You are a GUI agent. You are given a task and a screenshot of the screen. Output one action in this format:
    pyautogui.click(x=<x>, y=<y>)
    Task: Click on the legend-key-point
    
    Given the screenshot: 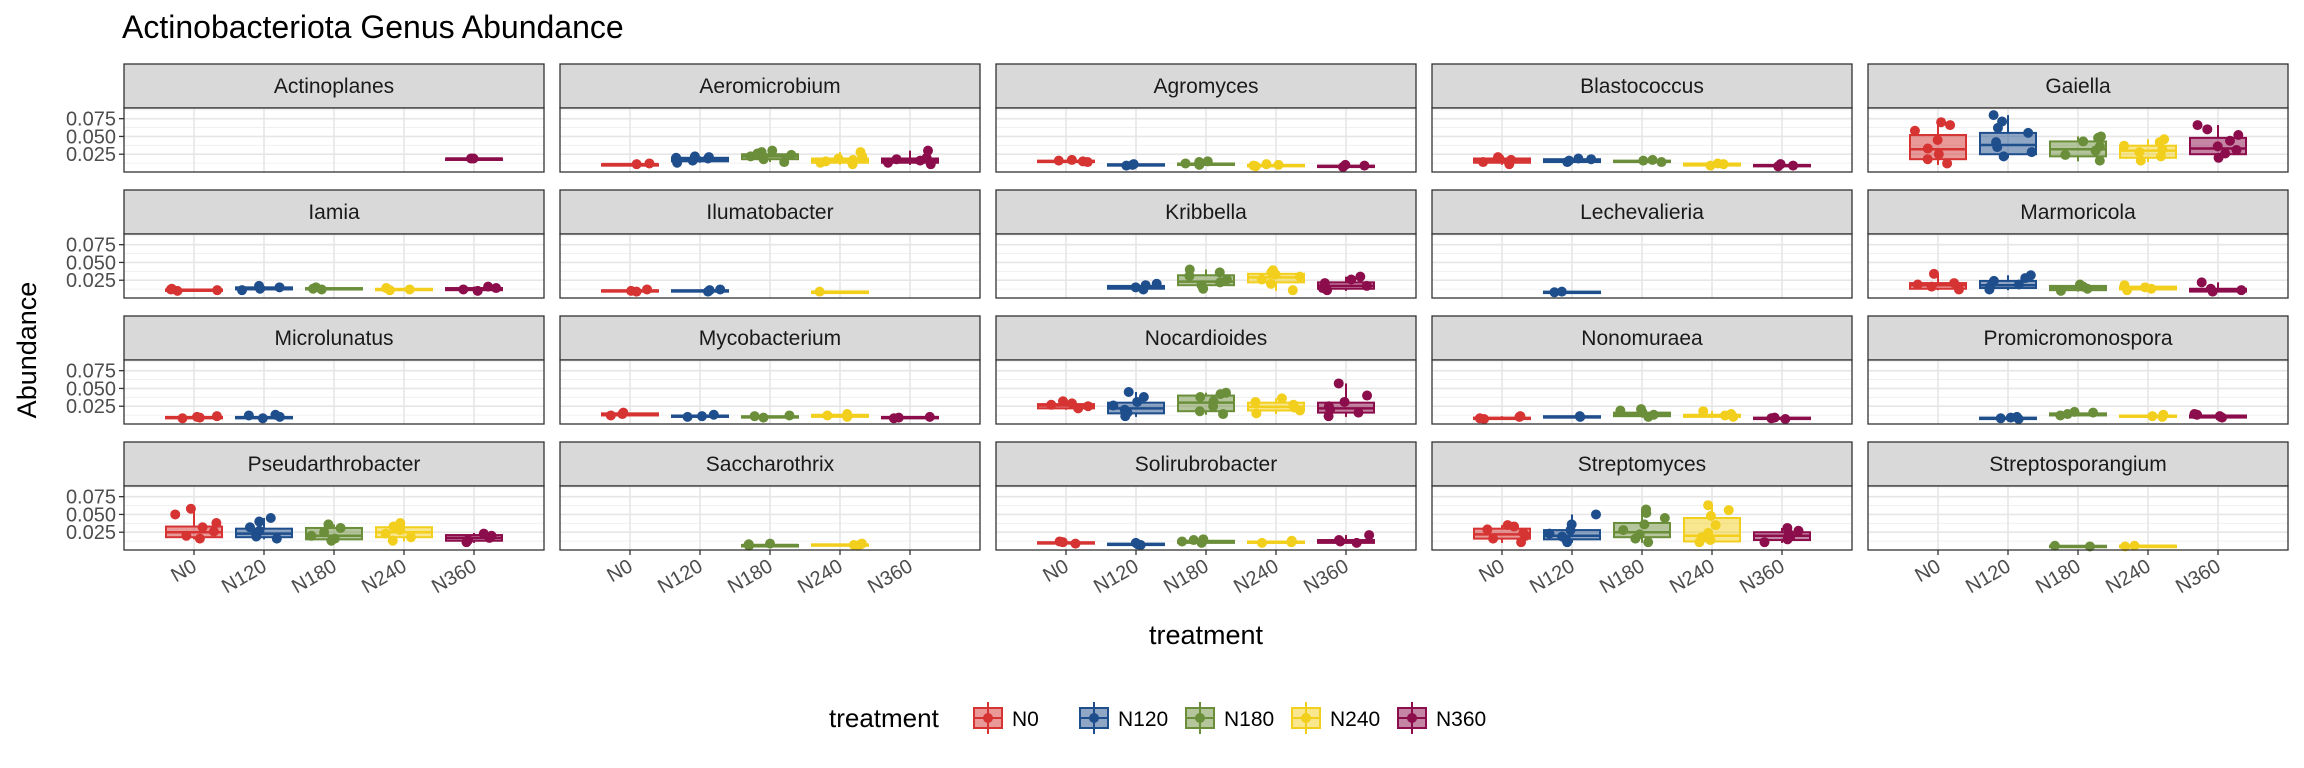 What is the action you would take?
    pyautogui.click(x=1200, y=718)
    